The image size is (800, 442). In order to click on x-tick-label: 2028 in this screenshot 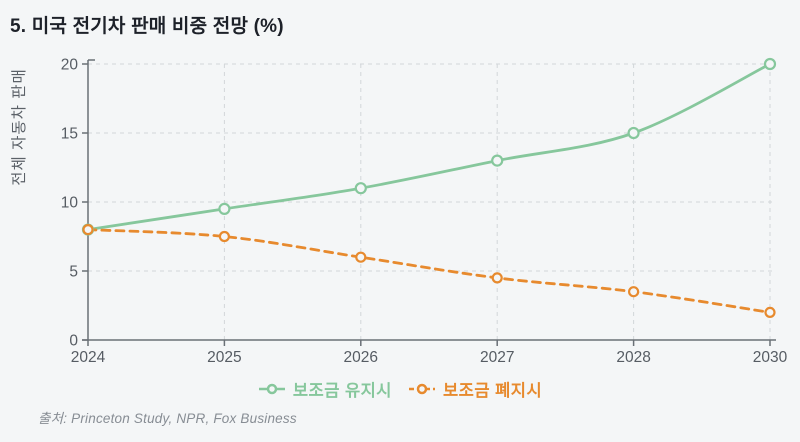, I will do `click(633, 357)`.